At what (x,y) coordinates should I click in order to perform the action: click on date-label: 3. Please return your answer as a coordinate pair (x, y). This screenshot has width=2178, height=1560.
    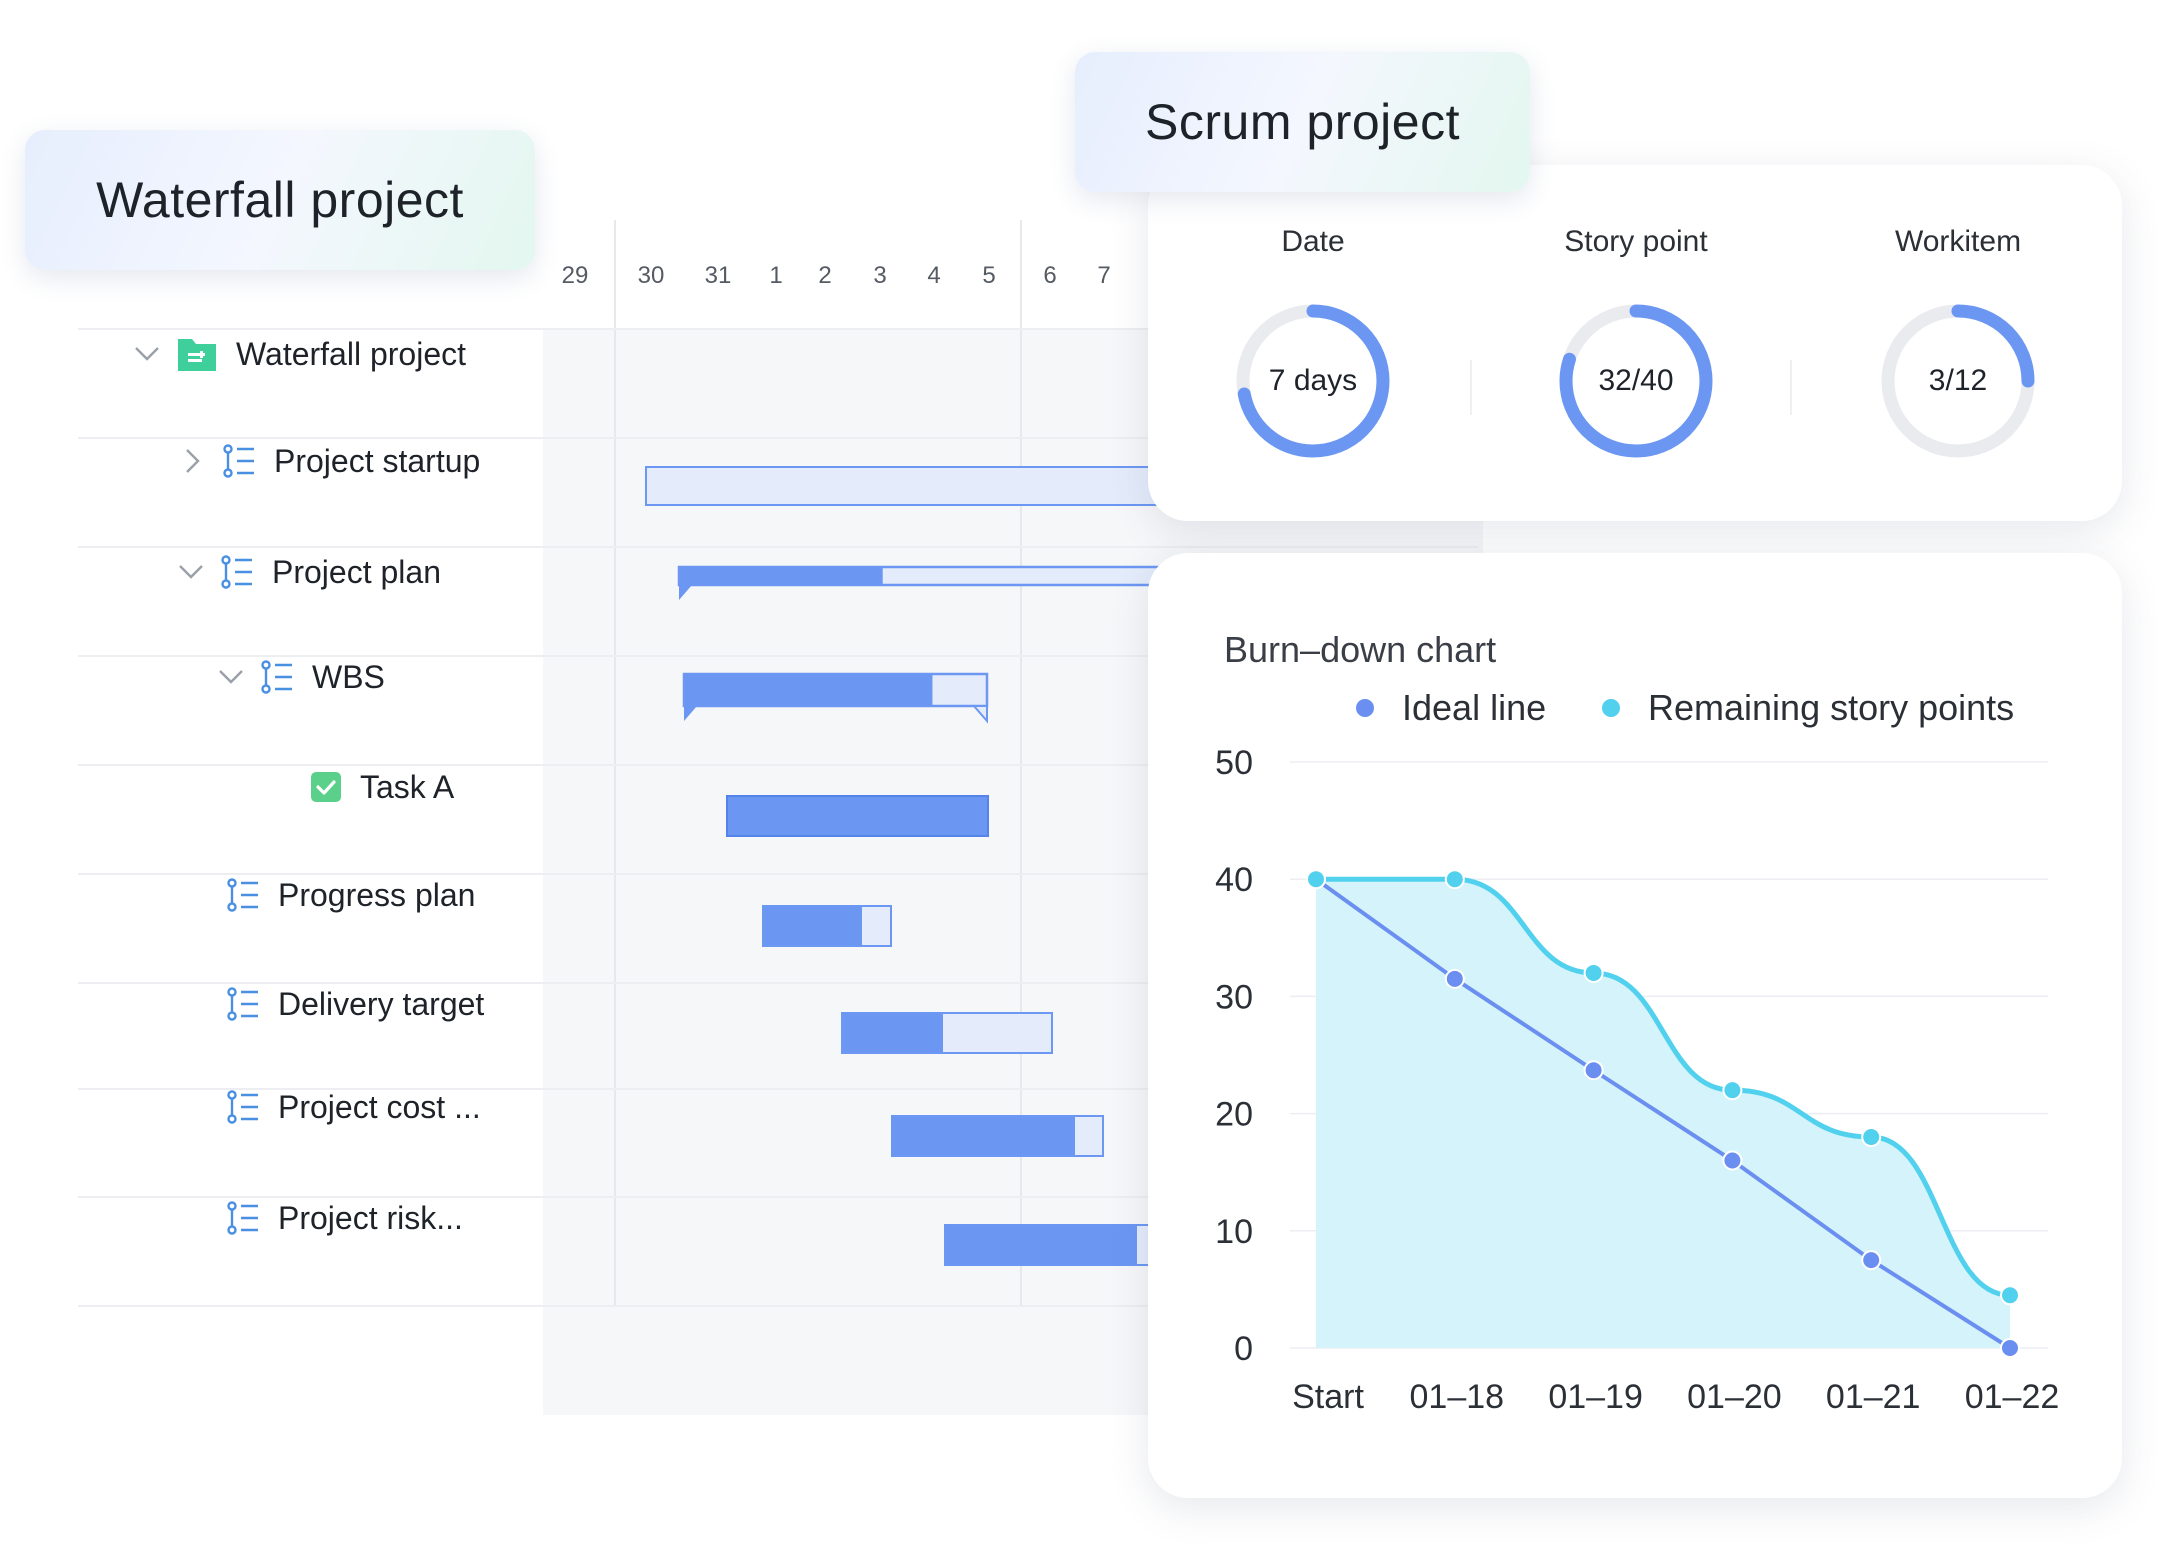
    Looking at the image, I should click on (880, 275).